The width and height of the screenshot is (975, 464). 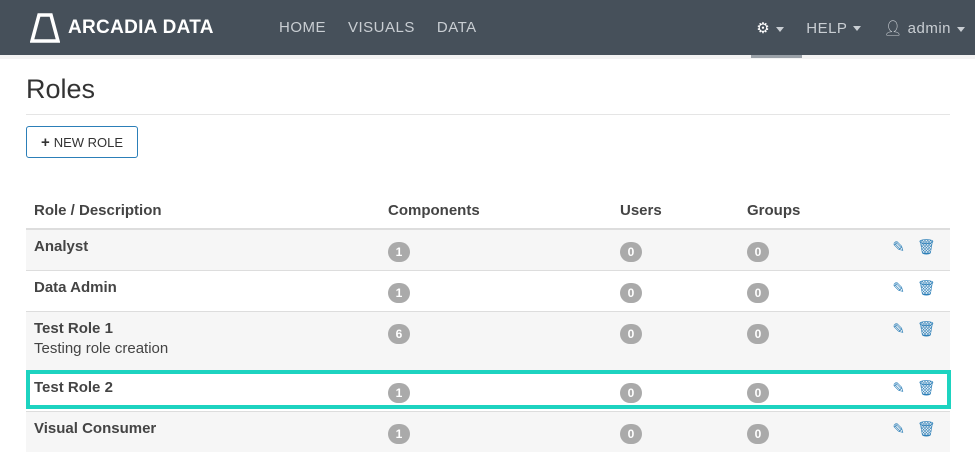 I want to click on table-row: Analyst 1 0 0 ✎ 🗑︎, so click(x=488, y=249).